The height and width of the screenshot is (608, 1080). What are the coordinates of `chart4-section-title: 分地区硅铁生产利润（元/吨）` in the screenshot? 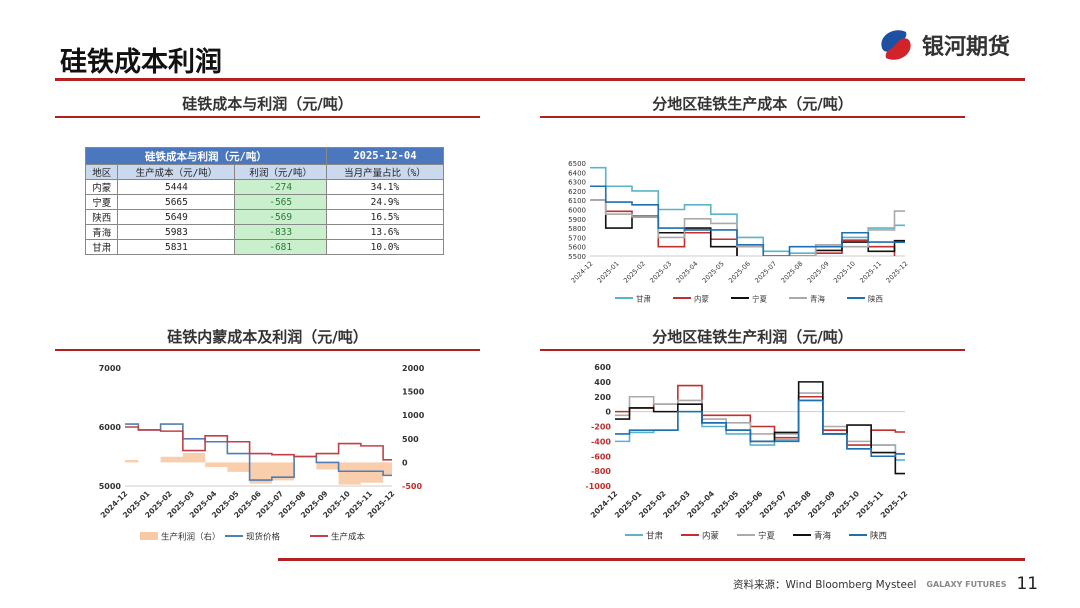 It's located at (752, 337).